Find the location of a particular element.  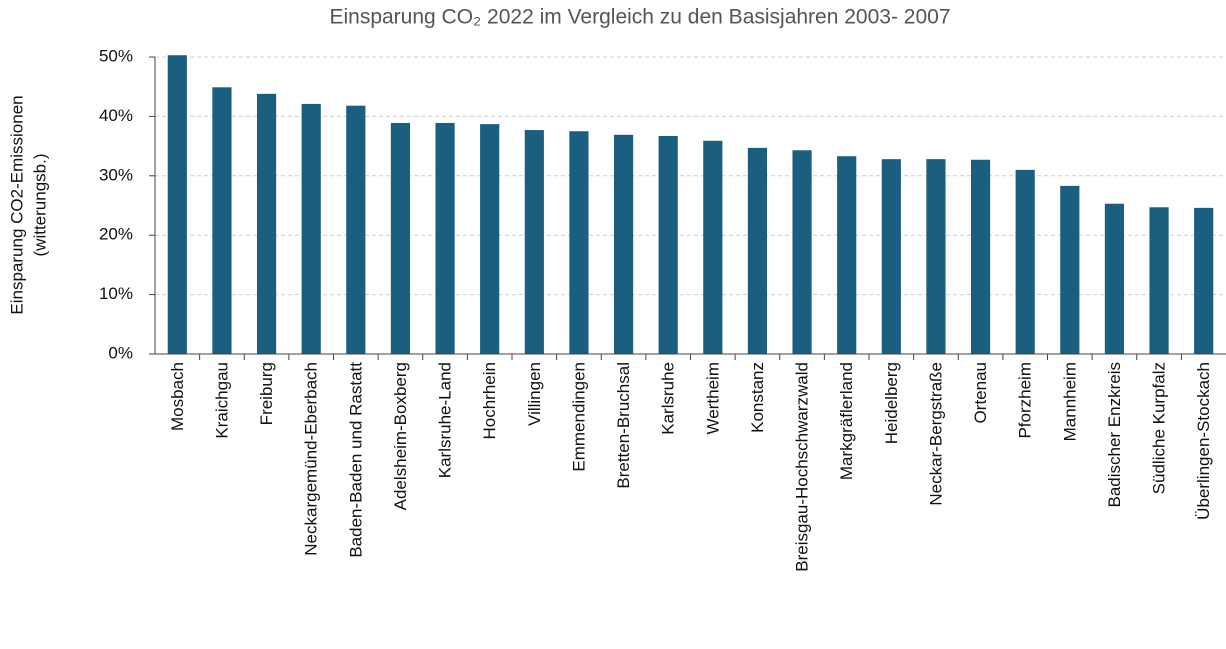

x-tick-label: Konstanz is located at coordinates (757, 397).